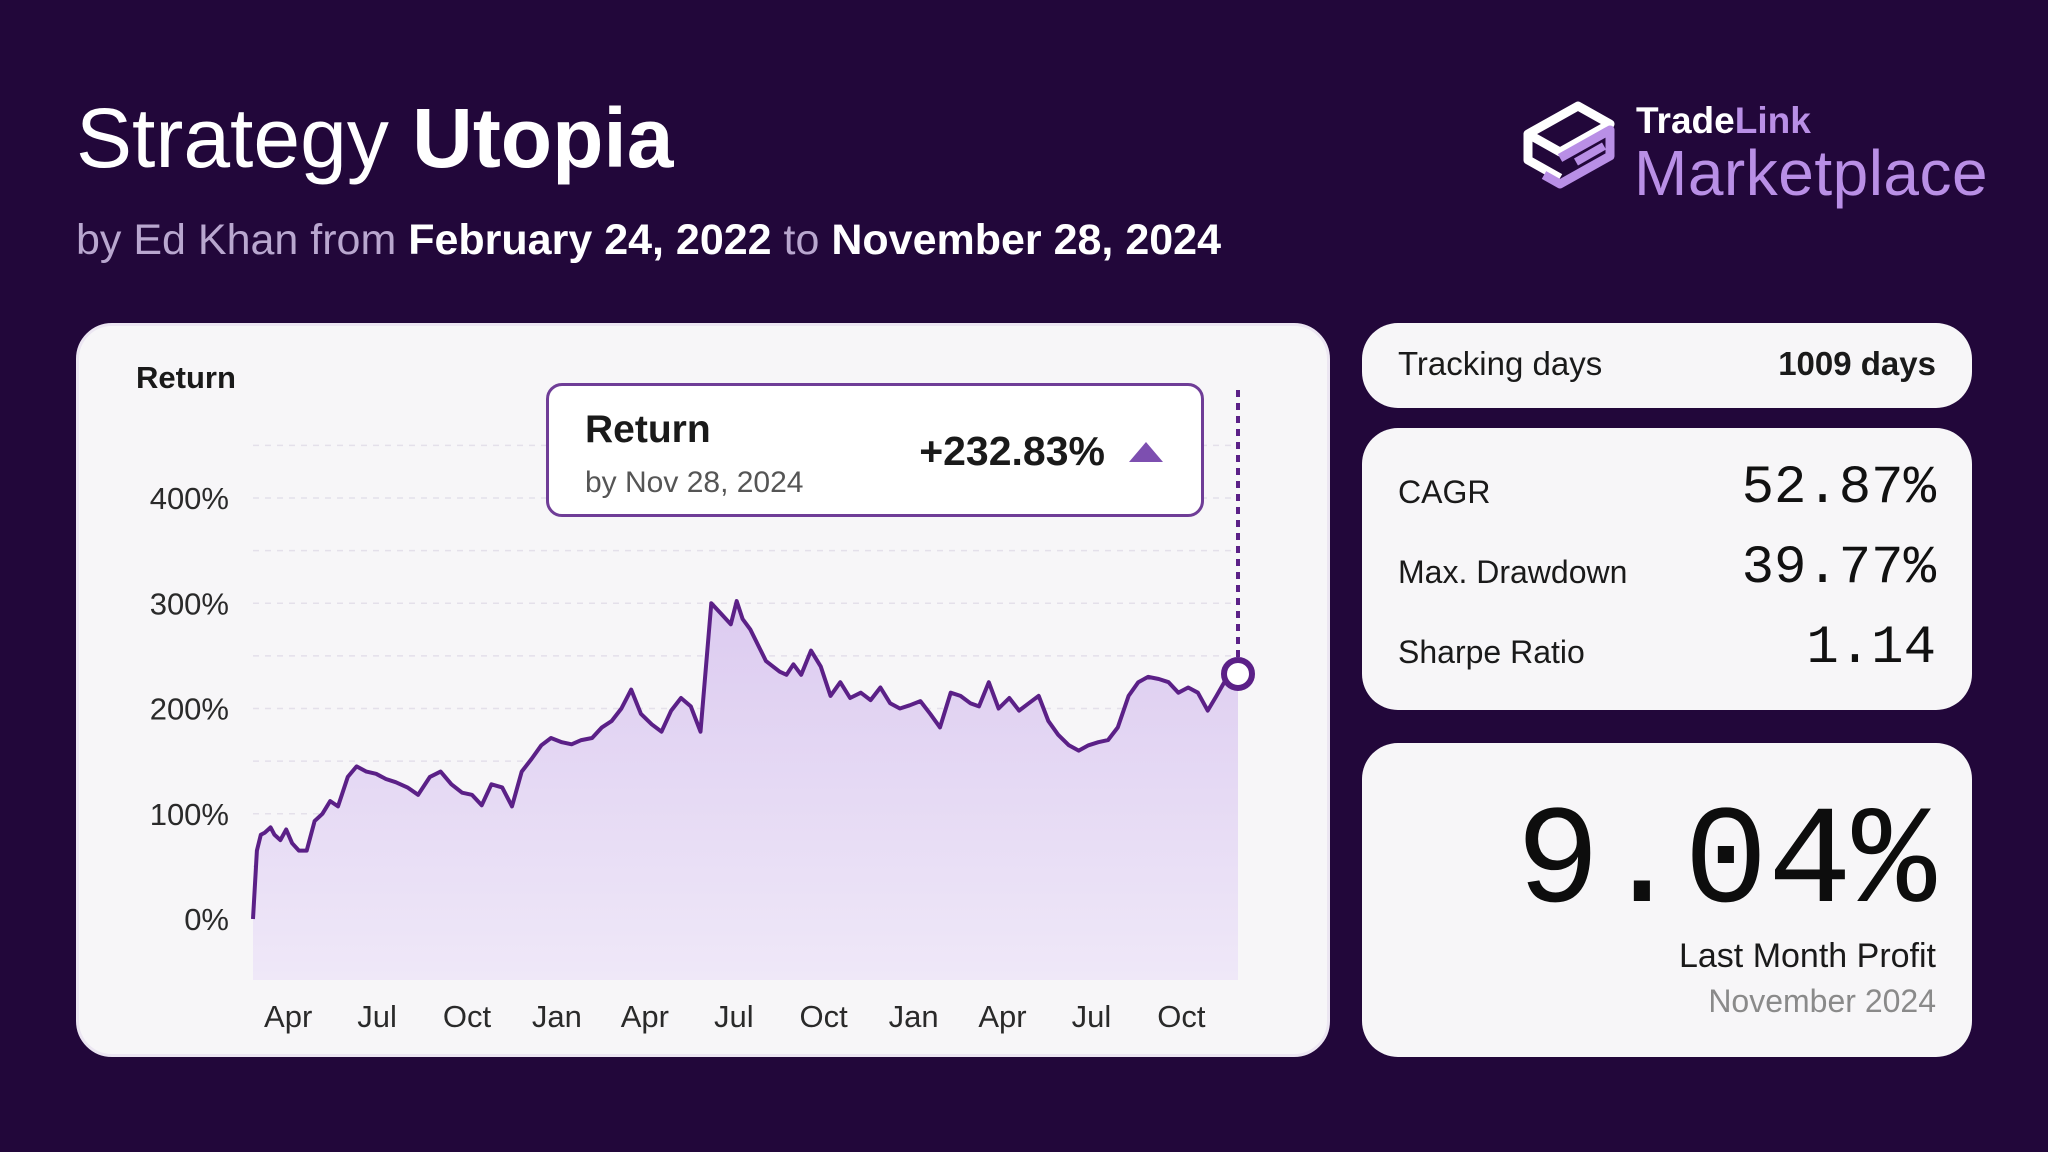  What do you see at coordinates (1811, 173) in the screenshot?
I see `brand-name-line2: Marketplace` at bounding box center [1811, 173].